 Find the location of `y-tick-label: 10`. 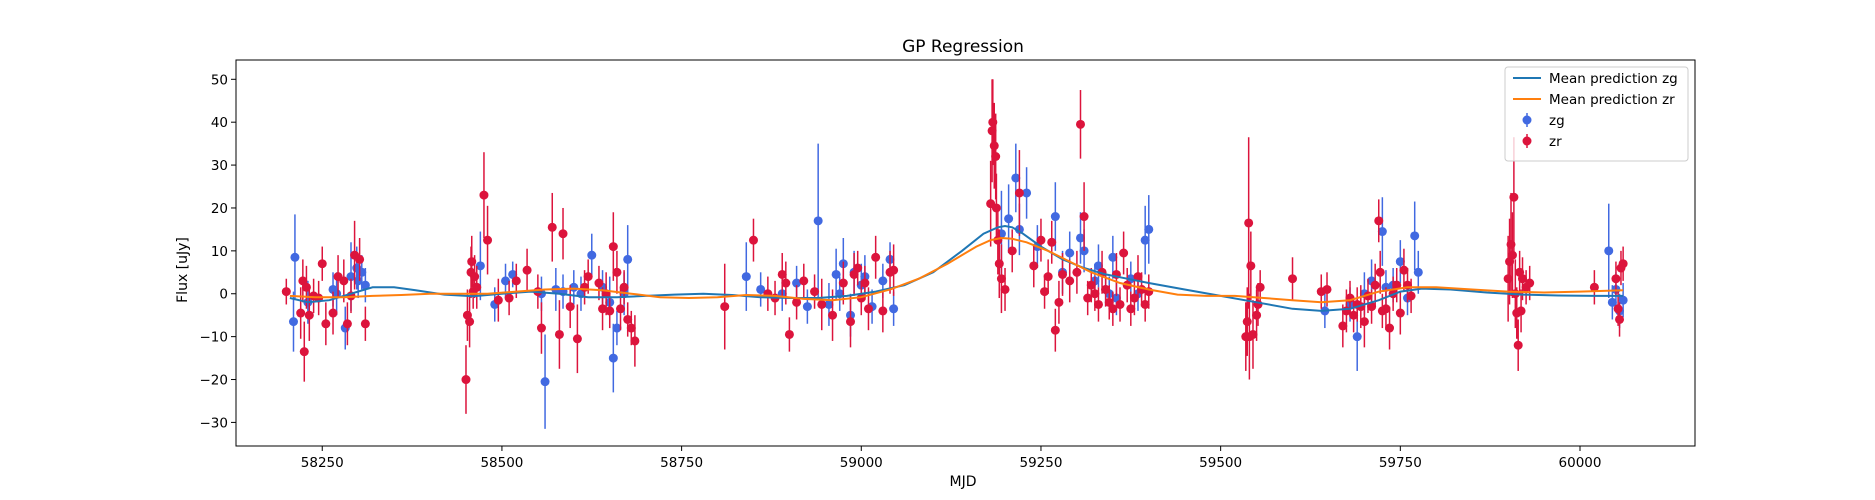

y-tick-label: 10 is located at coordinates (219, 252).